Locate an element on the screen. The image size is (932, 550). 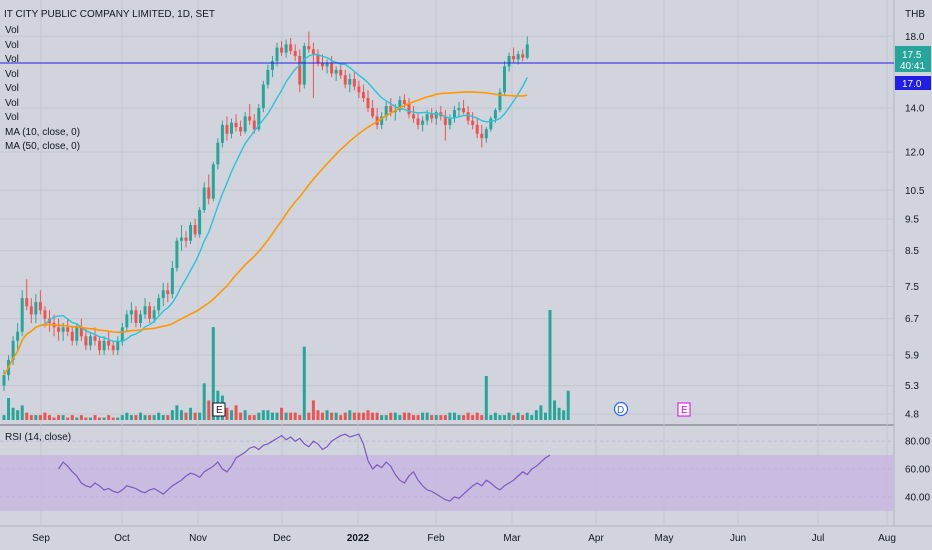
price-tick-label: 4.8 is located at coordinates (912, 414).